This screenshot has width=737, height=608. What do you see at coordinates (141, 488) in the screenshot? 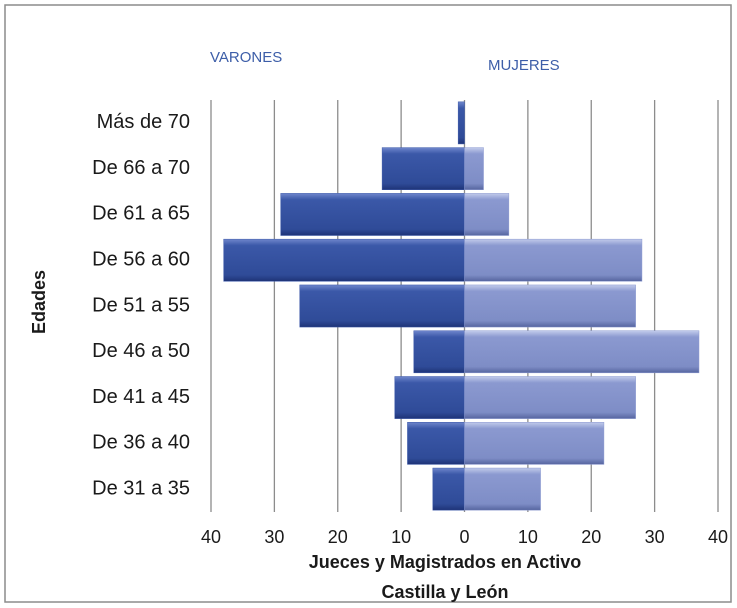
I see `y-tick-label: De 31 a 35` at bounding box center [141, 488].